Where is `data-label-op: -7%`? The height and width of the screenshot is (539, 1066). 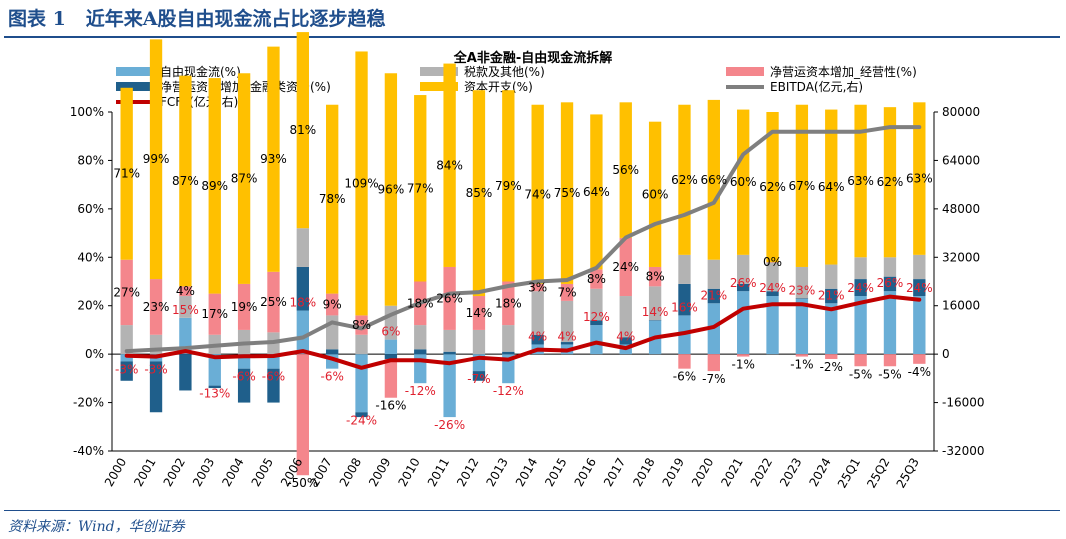 data-label-op: -7% is located at coordinates (713, 379).